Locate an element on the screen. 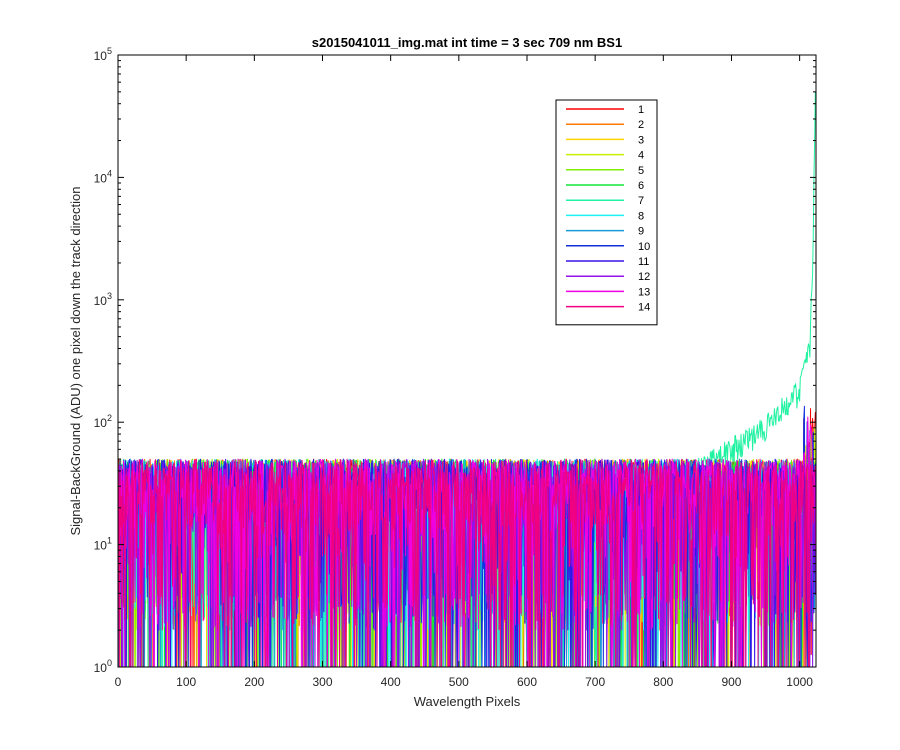  y-tick-label: 10² is located at coordinates (103, 421).